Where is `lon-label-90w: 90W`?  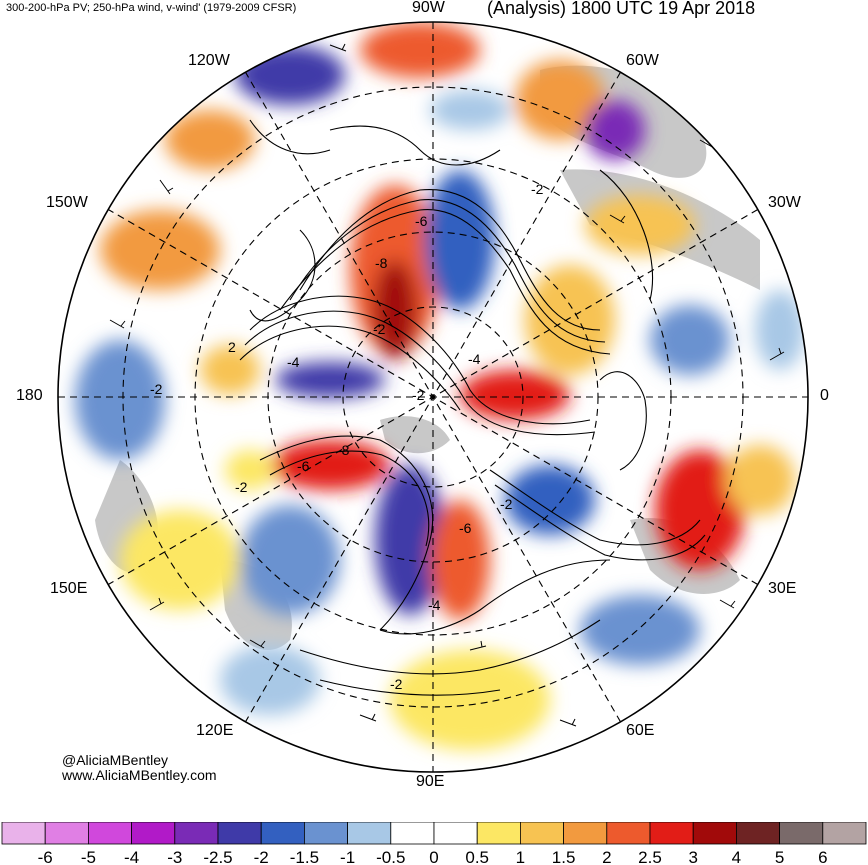 lon-label-90w: 90W is located at coordinates (428, 8).